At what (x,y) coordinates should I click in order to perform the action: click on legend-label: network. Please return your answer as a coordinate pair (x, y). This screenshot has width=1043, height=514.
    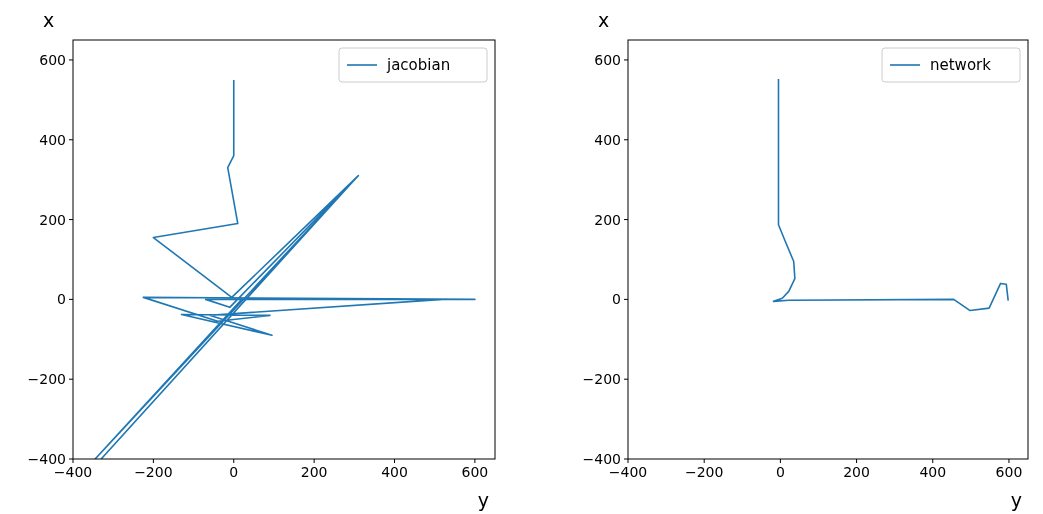
    Looking at the image, I should click on (961, 65).